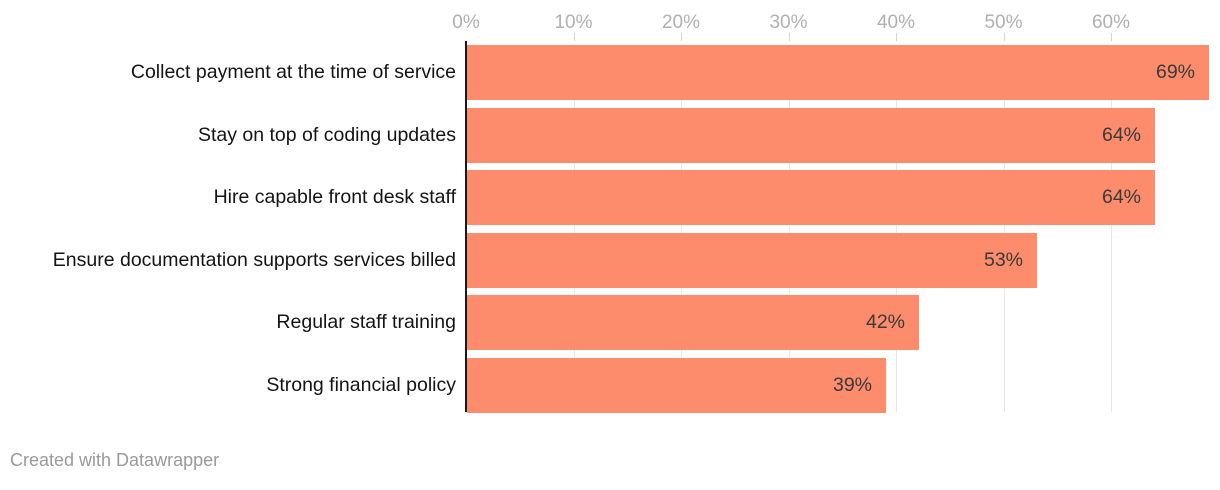 Image resolution: width=1220 pixels, height=490 pixels. I want to click on bar: 53%, so click(752, 260).